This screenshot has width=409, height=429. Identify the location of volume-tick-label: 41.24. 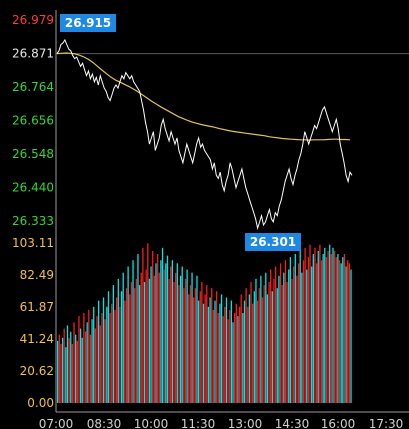
(37, 339).